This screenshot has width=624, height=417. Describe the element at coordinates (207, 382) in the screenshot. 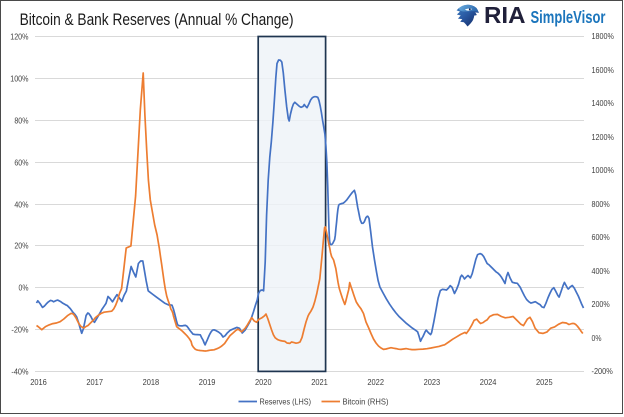

I see `svg-text: 2019` at that location.